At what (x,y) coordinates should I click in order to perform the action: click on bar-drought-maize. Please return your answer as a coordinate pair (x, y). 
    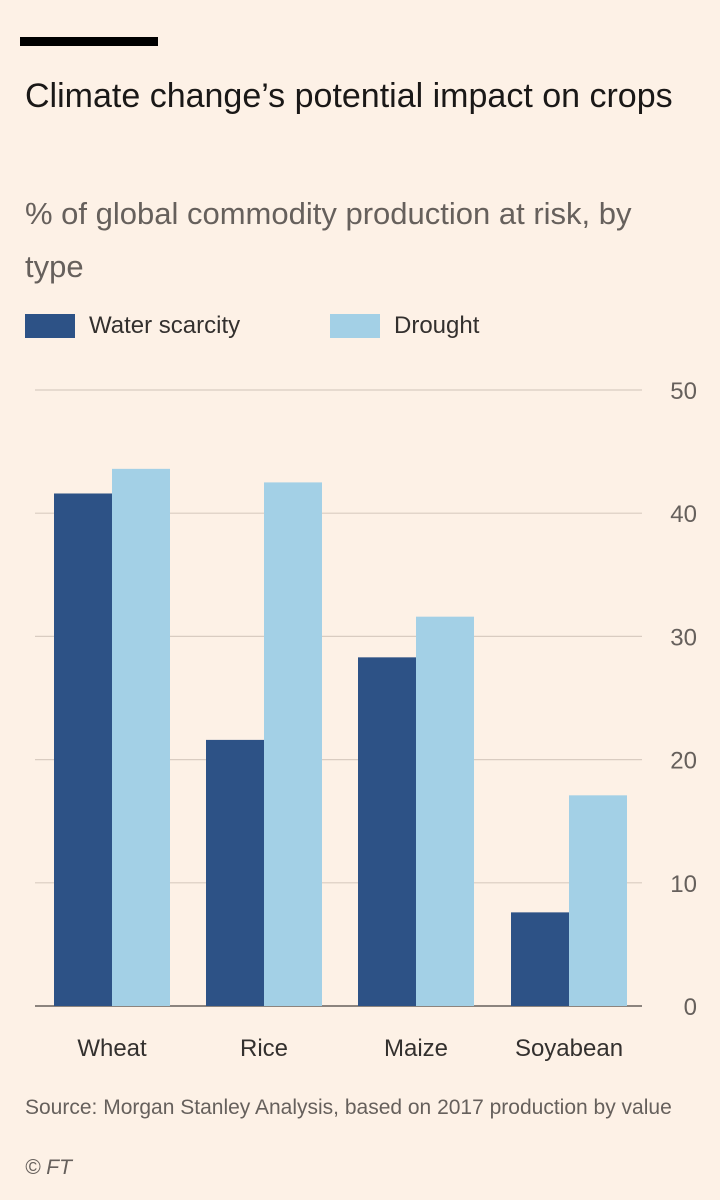
    Looking at the image, I should click on (445, 811).